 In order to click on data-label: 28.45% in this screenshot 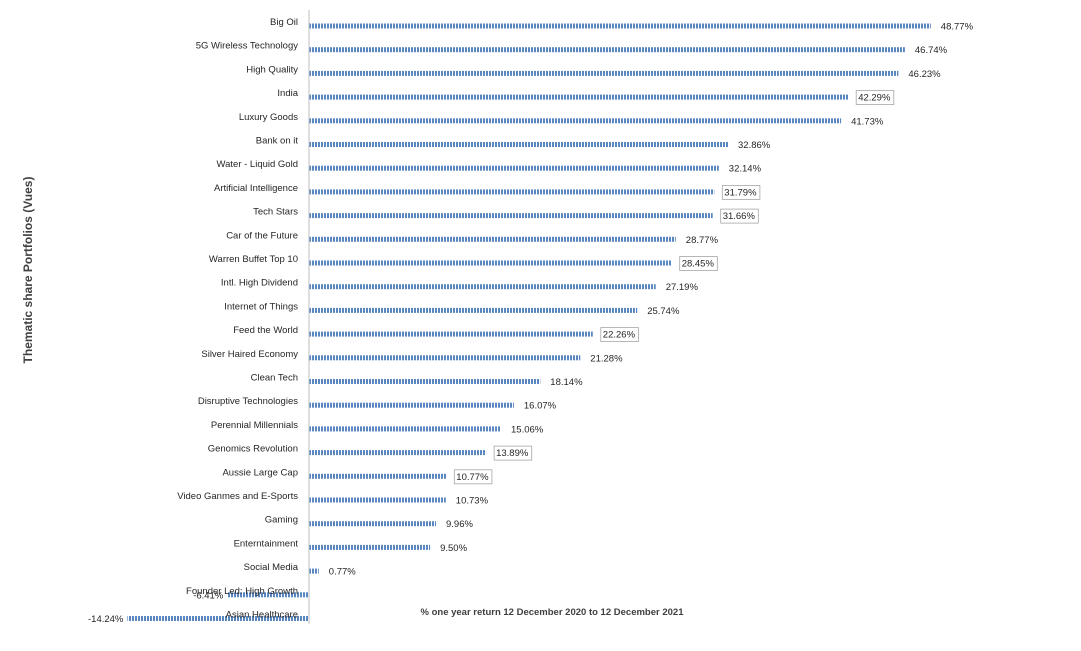, I will do `click(698, 264)`.